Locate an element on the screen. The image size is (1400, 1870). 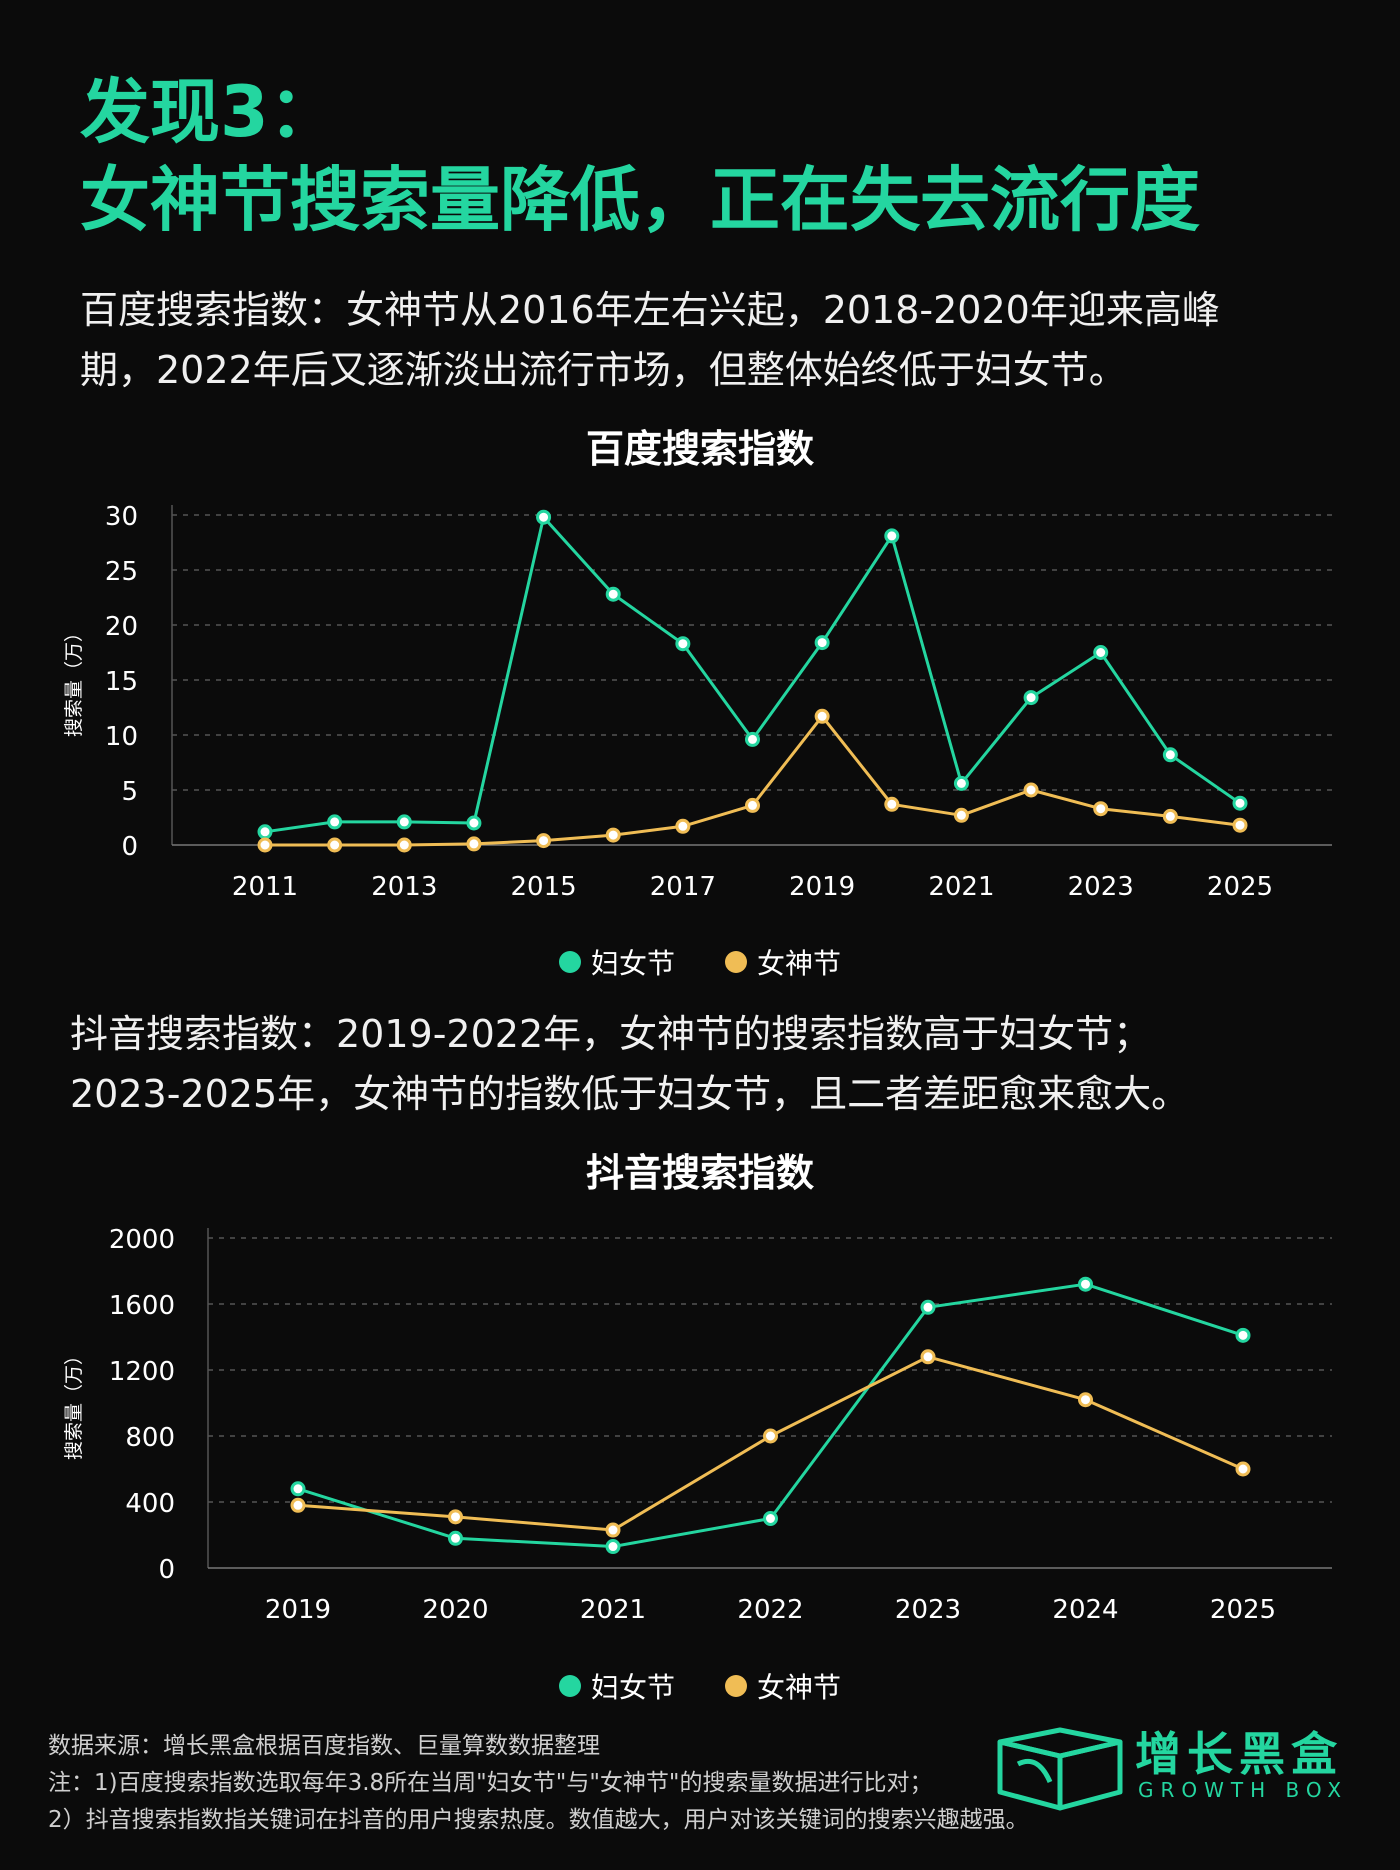
douyin-legend: 妇女节 女神节 is located at coordinates (700, 1686).